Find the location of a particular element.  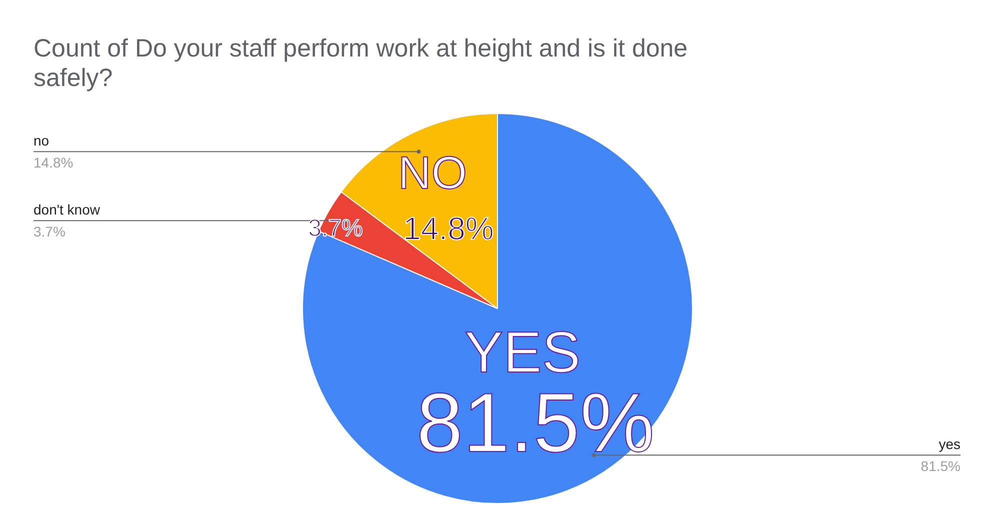

data-label: 81.5% is located at coordinates (940, 466).